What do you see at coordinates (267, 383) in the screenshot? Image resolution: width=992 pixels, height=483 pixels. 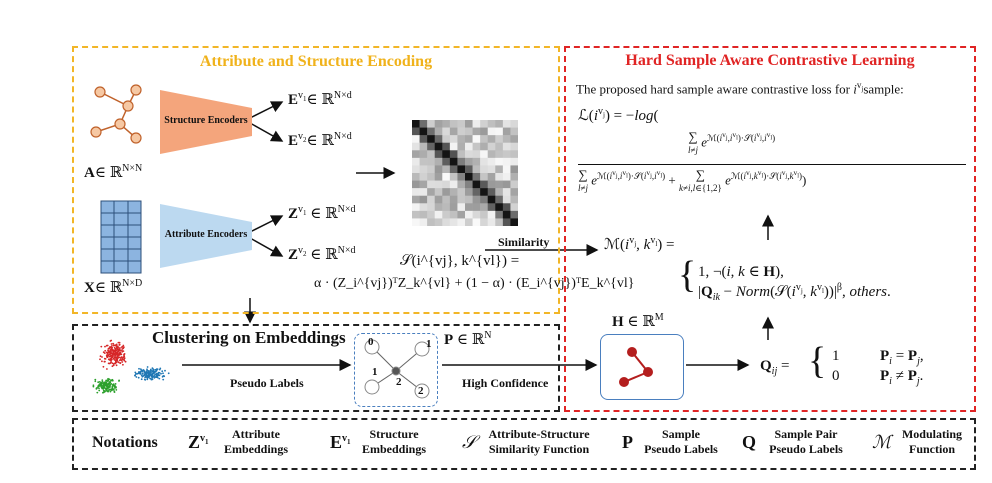 I see `pseudo-labels-label: Pseudo Labels` at bounding box center [267, 383].